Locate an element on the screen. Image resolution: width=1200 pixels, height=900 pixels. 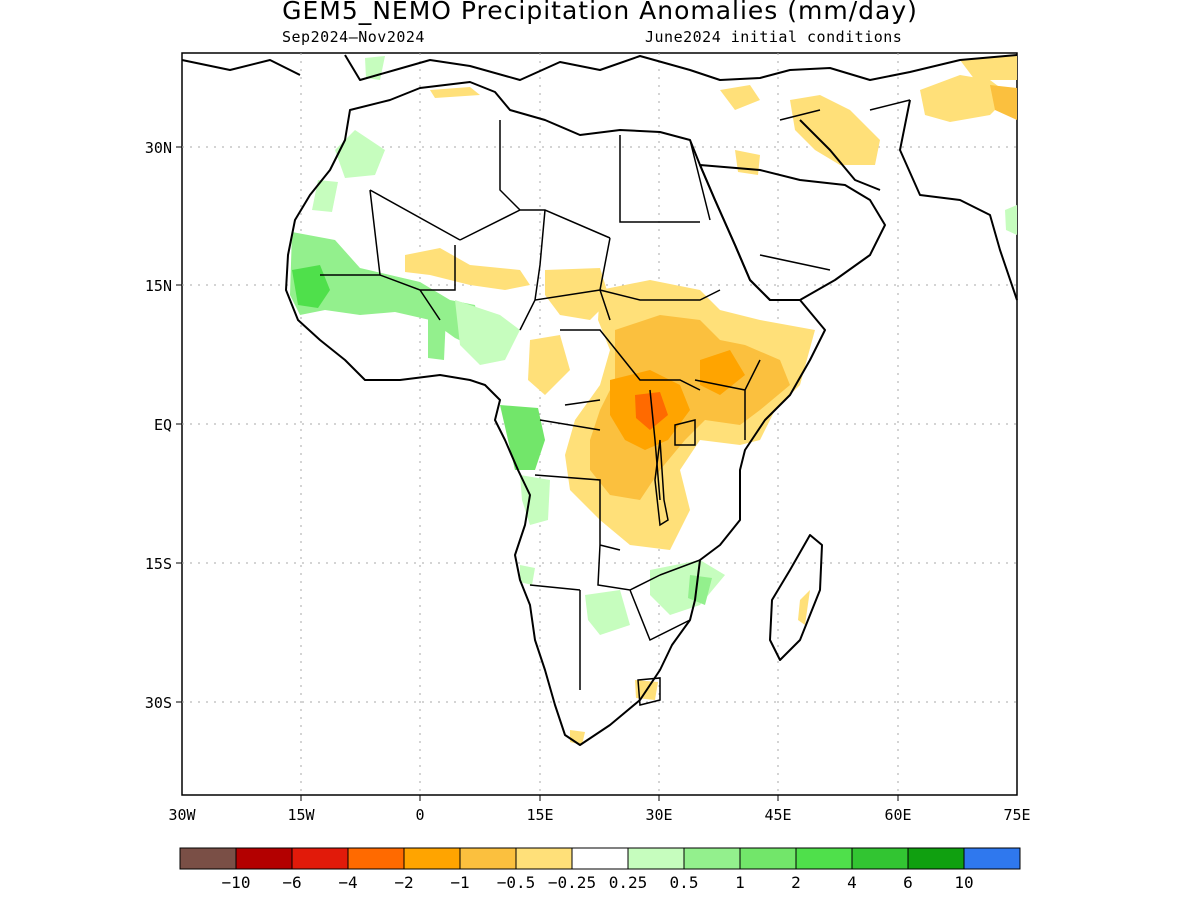
legend-label: 0.5 is located at coordinates (684, 882).